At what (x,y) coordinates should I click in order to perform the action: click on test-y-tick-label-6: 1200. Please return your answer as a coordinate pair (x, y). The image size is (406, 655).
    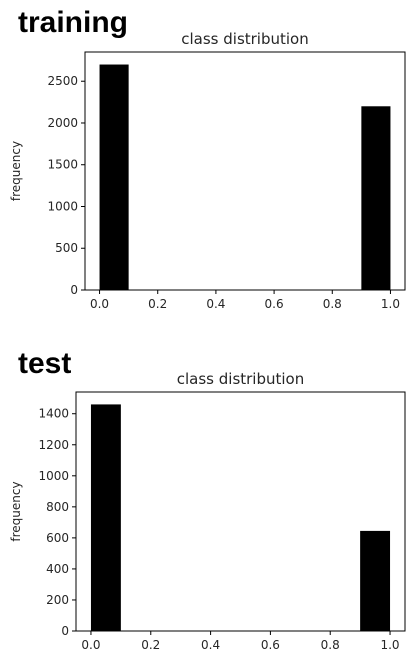
    Looking at the image, I should click on (53, 445).